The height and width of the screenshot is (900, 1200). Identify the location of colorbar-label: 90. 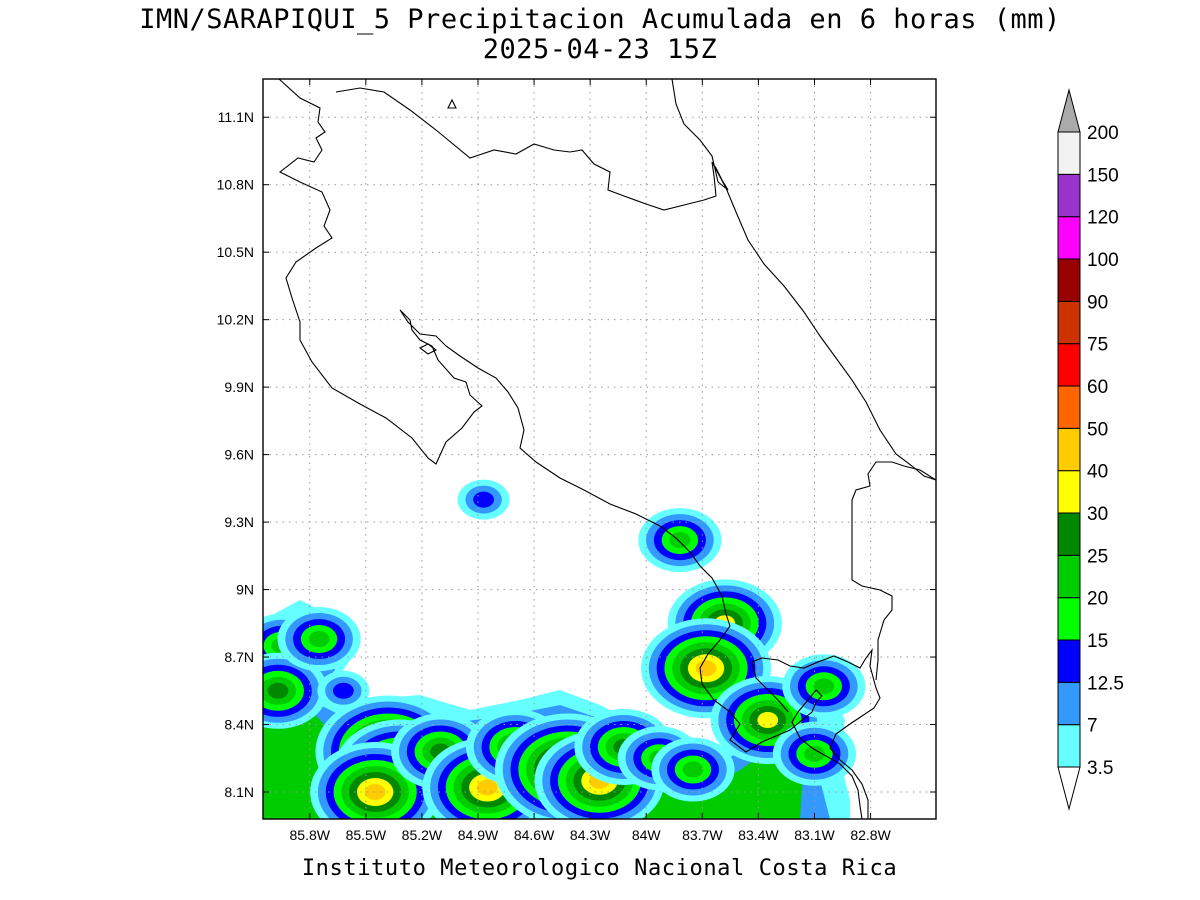
(1097, 302).